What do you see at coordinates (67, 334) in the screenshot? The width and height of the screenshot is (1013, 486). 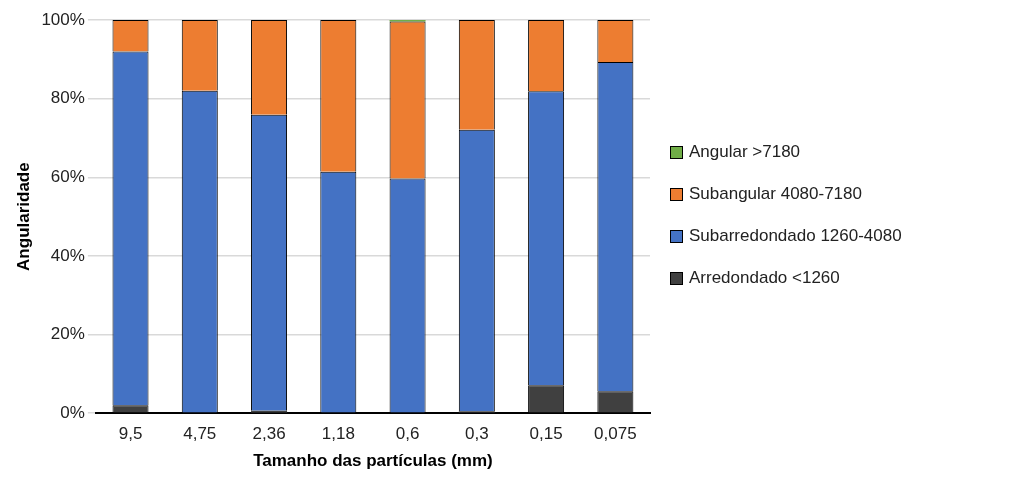 I see `y-tick-label: 20%` at bounding box center [67, 334].